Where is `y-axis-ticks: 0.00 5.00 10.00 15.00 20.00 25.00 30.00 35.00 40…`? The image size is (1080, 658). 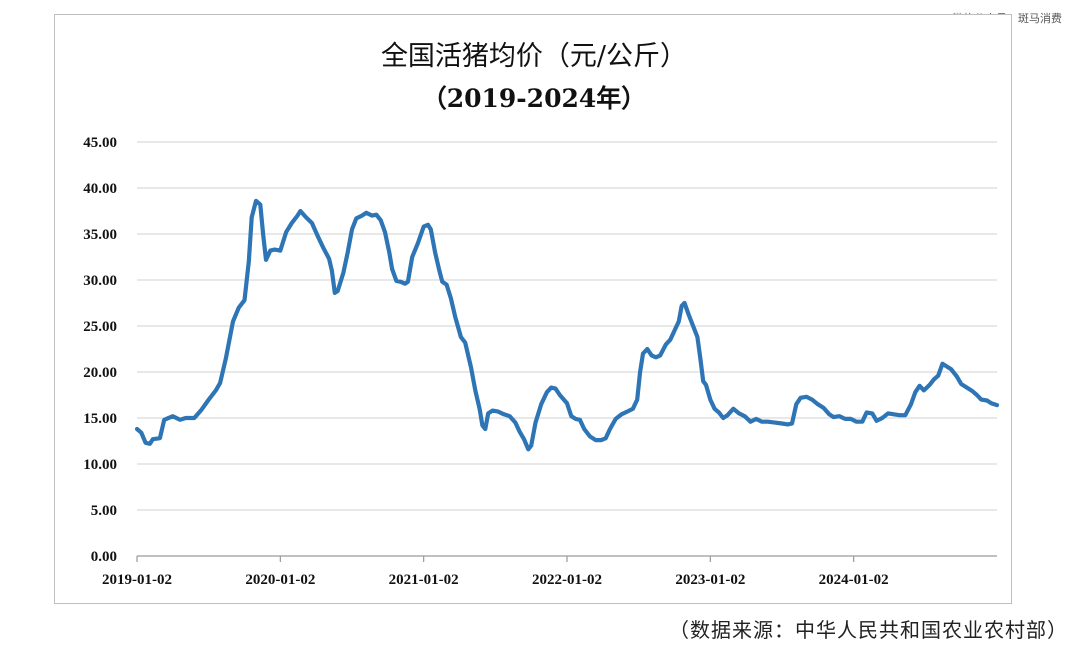
y-axis-ticks: 0.00 5.00 10.00 15.00 20.00 25.00 30.00 35.00 40… is located at coordinates (100, 350).